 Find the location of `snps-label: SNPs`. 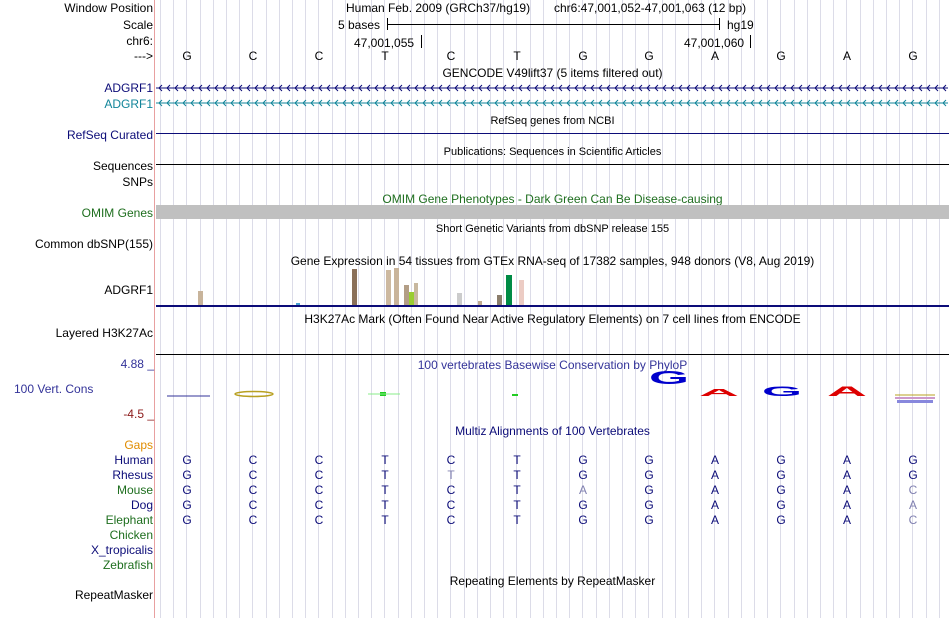

snps-label: SNPs is located at coordinates (137, 182).